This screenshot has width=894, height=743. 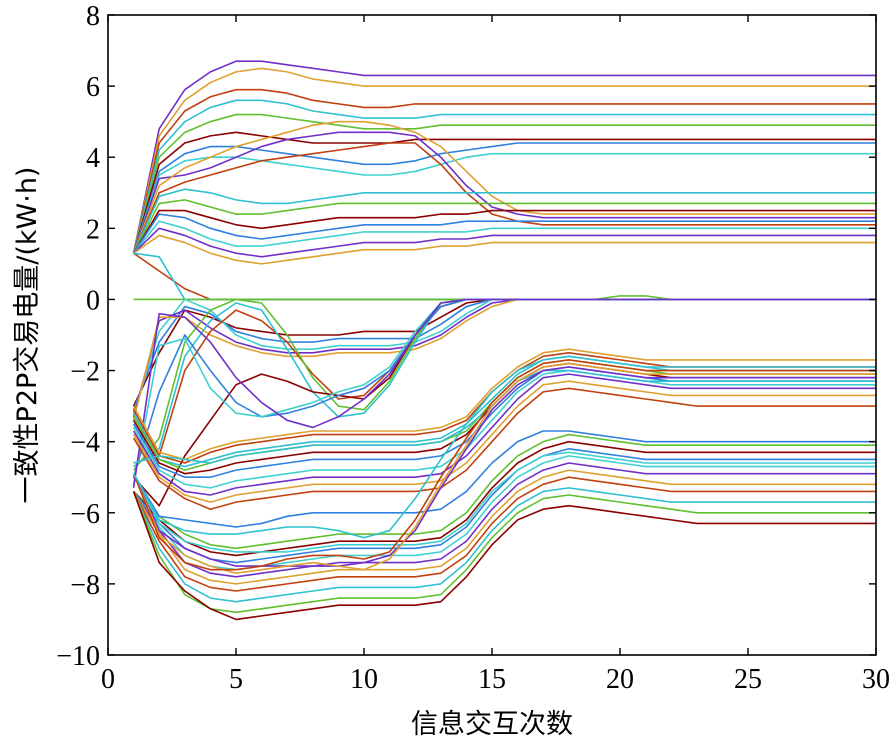 What do you see at coordinates (748, 679) in the screenshot?
I see `x-tick-label: 25` at bounding box center [748, 679].